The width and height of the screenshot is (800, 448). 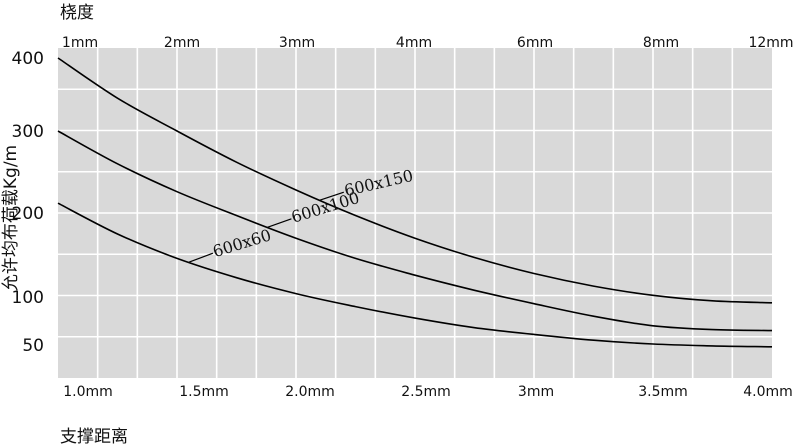 I want to click on top-tick-label: 12mm, so click(x=770, y=43).